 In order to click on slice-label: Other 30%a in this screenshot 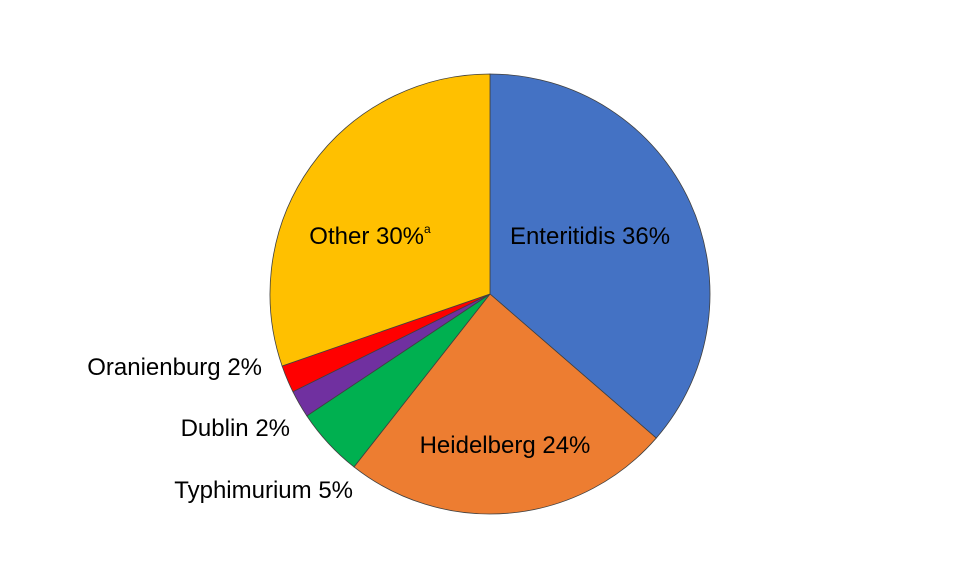, I will do `click(370, 236)`.